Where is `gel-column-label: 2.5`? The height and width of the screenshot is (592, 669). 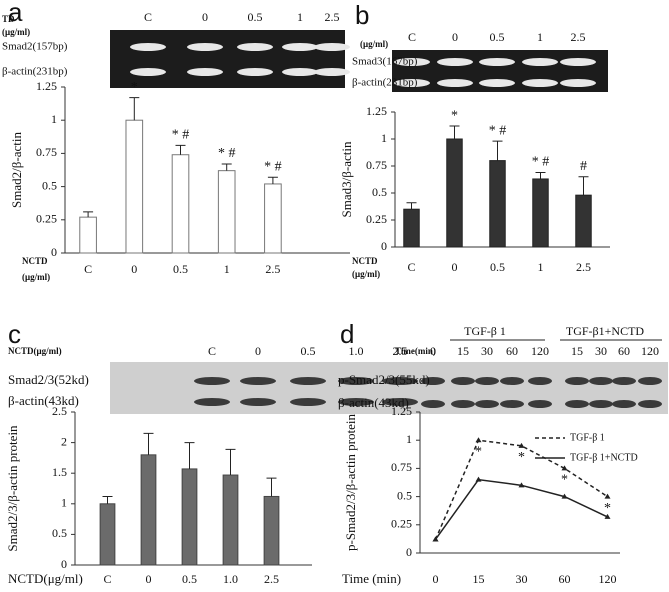 gel-column-label: 2.5 is located at coordinates (332, 17).